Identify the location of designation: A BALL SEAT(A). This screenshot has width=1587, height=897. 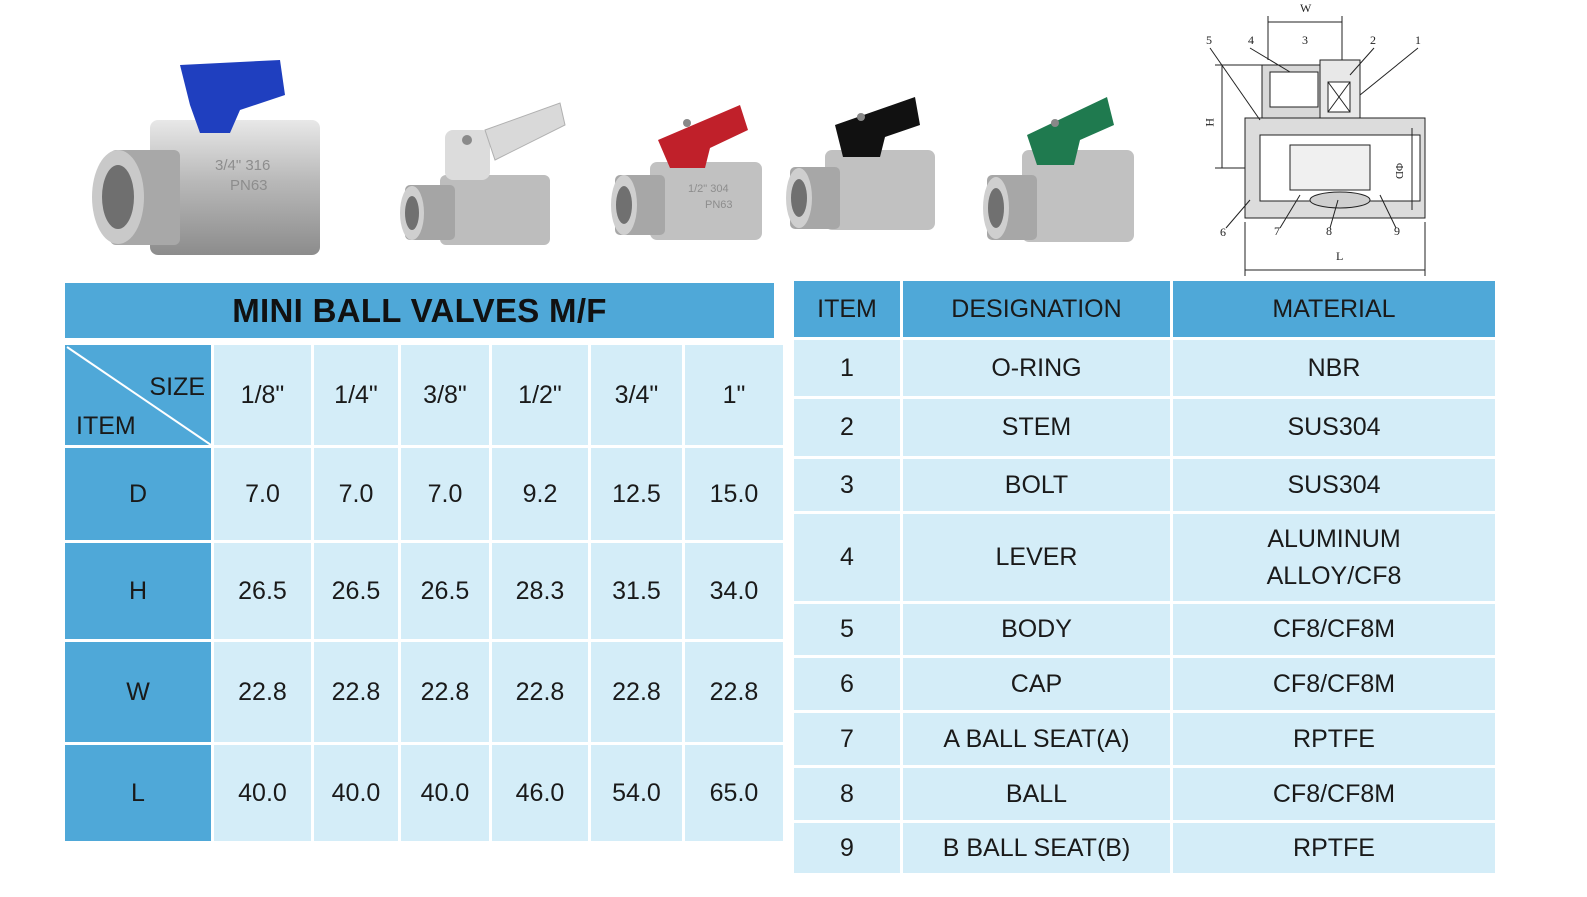
(1036, 739).